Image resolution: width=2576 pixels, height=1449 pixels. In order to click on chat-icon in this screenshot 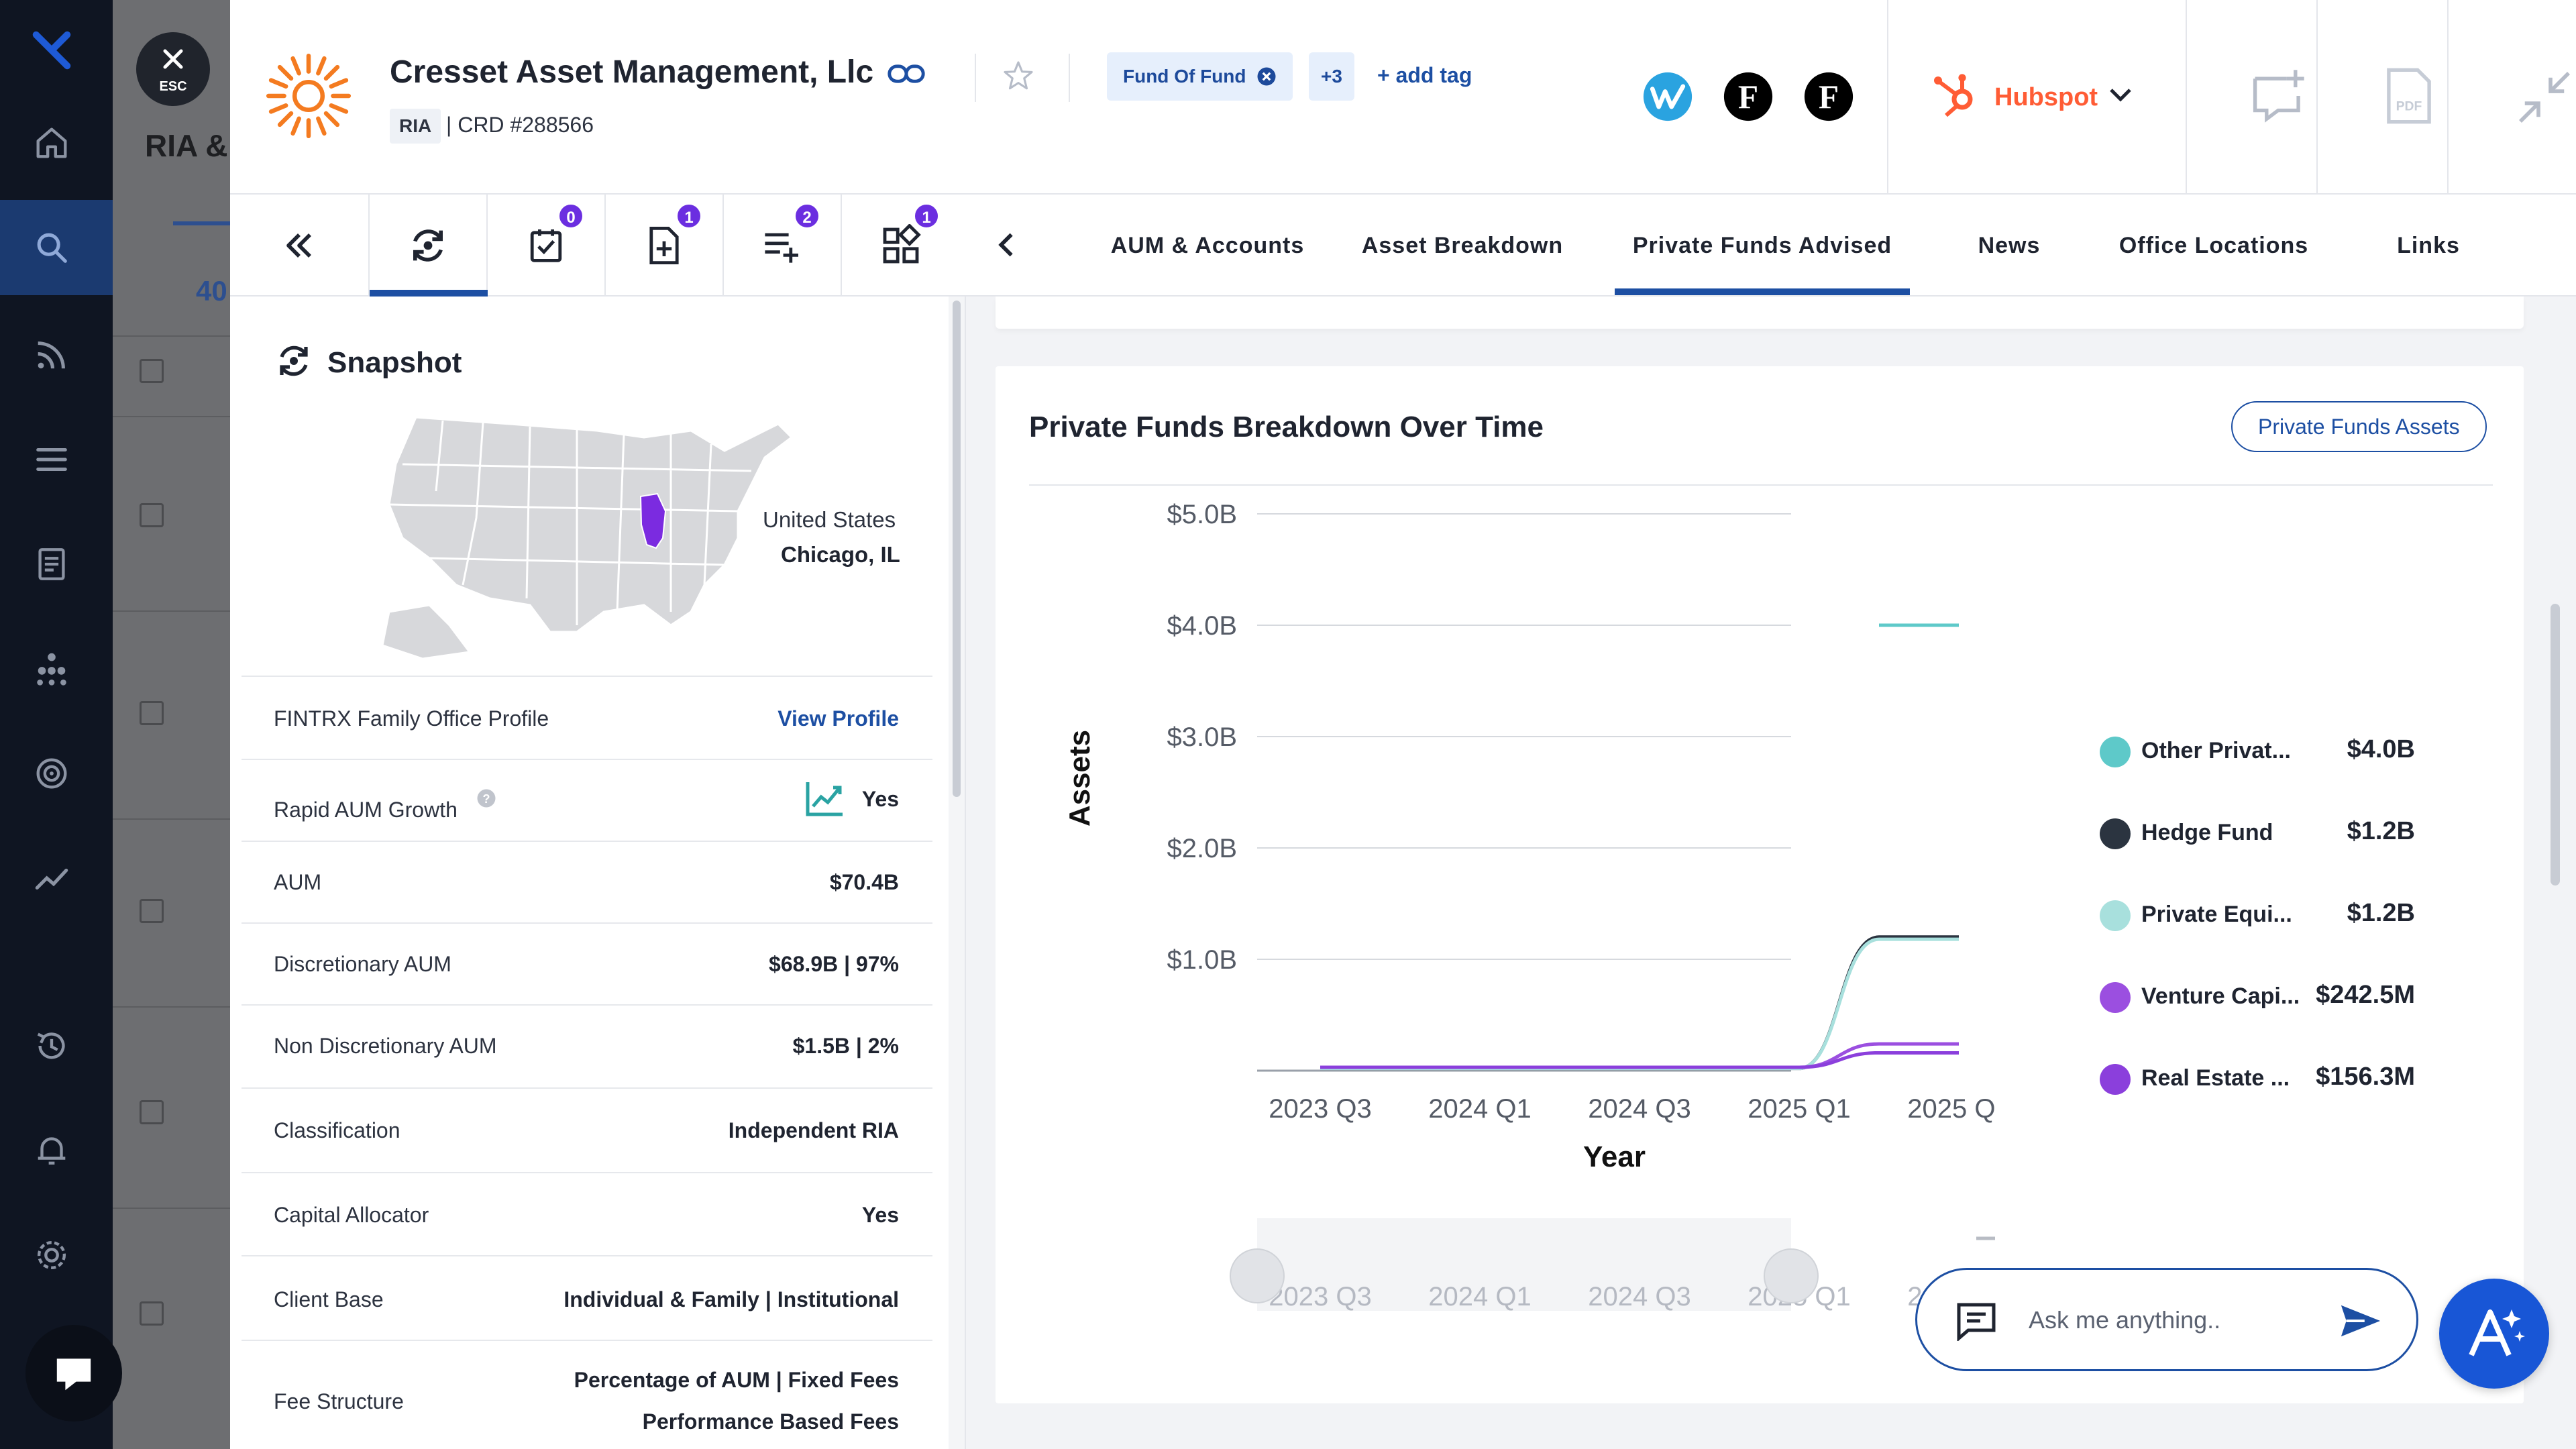, I will do `click(73, 1374)`.